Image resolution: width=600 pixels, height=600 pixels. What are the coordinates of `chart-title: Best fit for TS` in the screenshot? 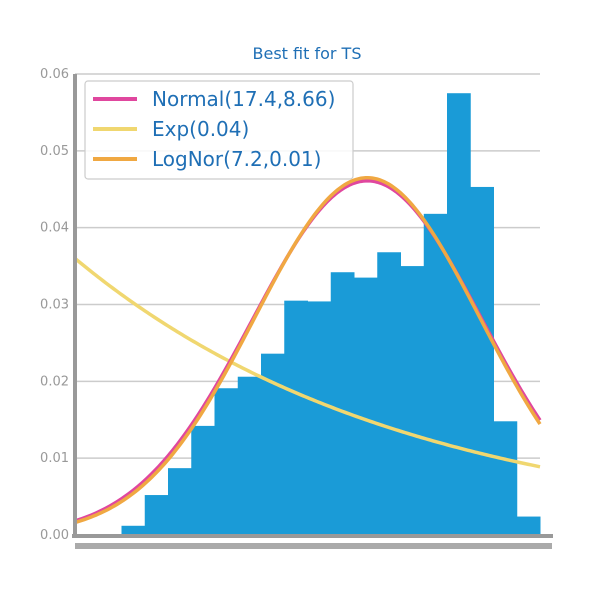 It's located at (307, 53).